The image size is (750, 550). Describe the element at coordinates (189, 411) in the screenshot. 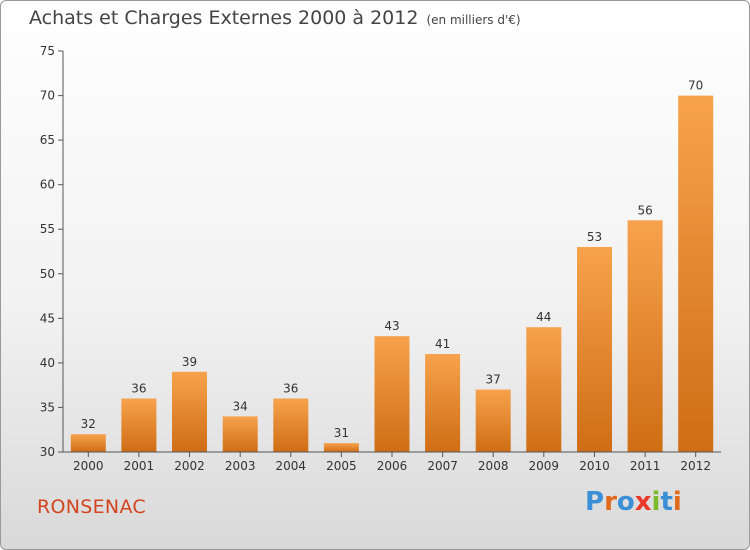

I see `bar-2002` at that location.